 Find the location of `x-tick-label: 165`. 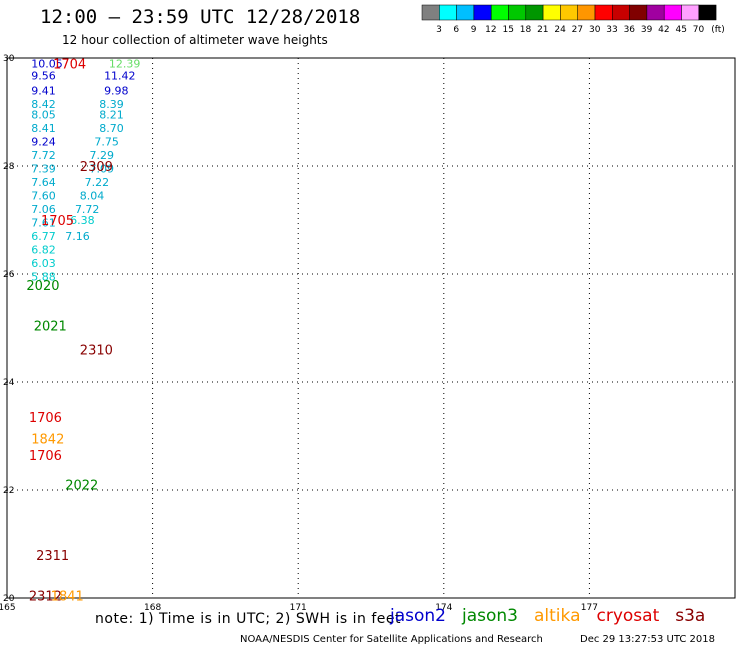

x-tick-label: 165 is located at coordinates (8, 608).